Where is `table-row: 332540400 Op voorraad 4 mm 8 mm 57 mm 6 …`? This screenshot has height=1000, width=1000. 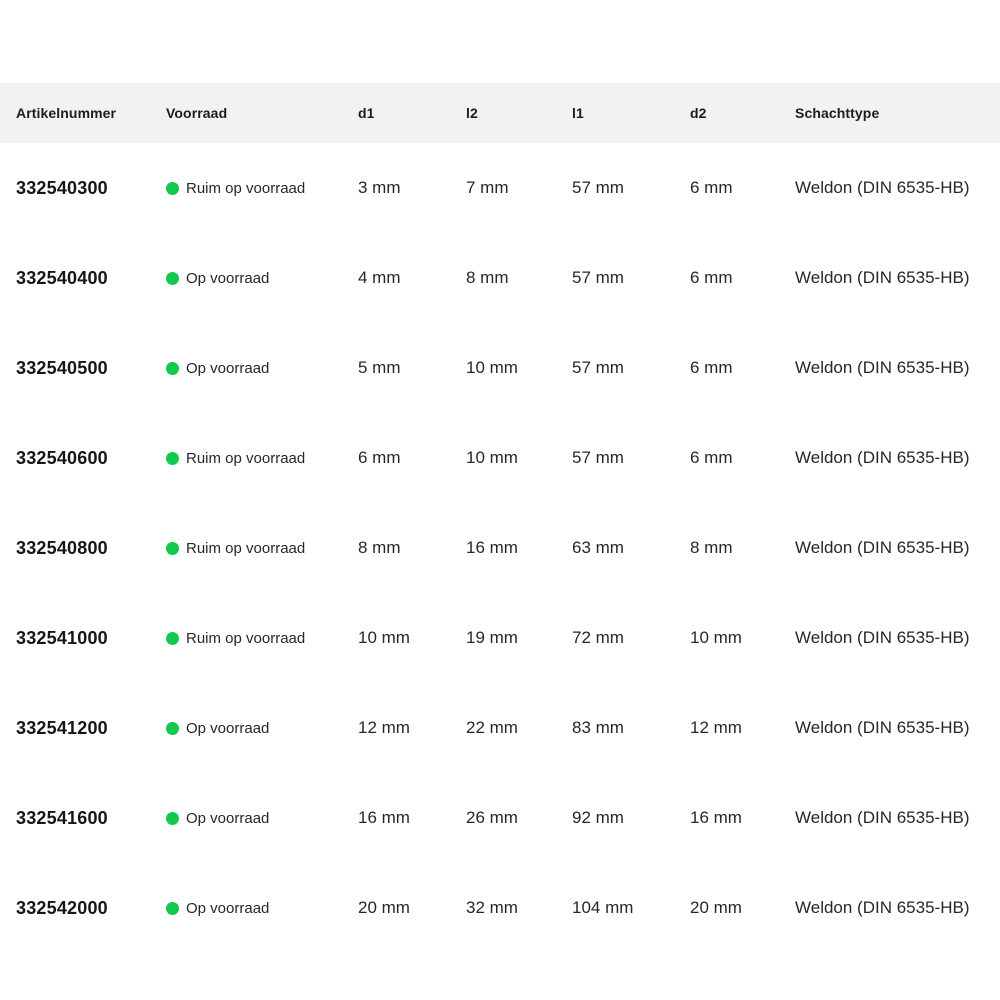 table-row: 332540400 Op voorraad 4 mm 8 mm 57 mm 6 … is located at coordinates (500, 278).